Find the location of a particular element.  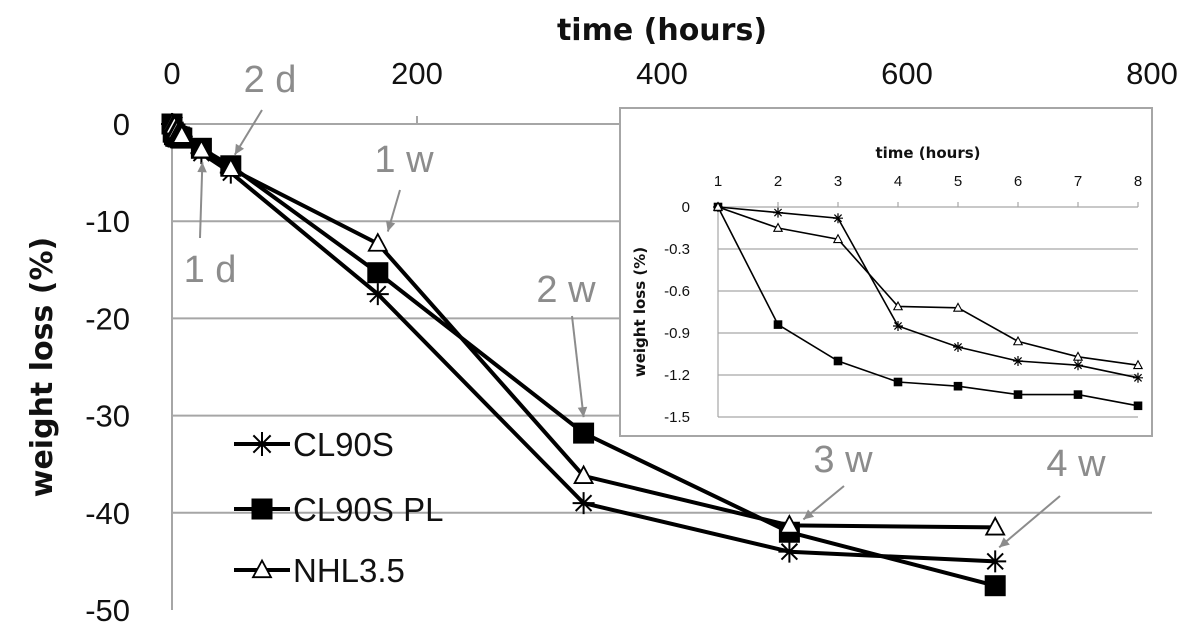

inset-series-line-cl90s is located at coordinates (928, 292).